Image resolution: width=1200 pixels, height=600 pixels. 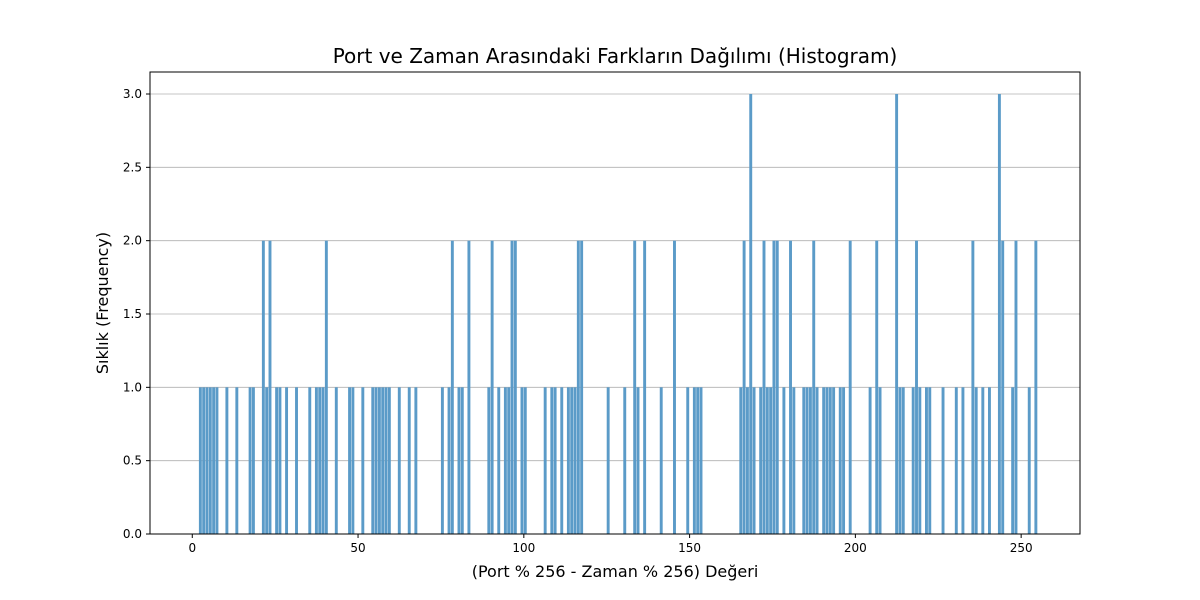 I want to click on x-tick-label: 50, so click(x=357, y=548).